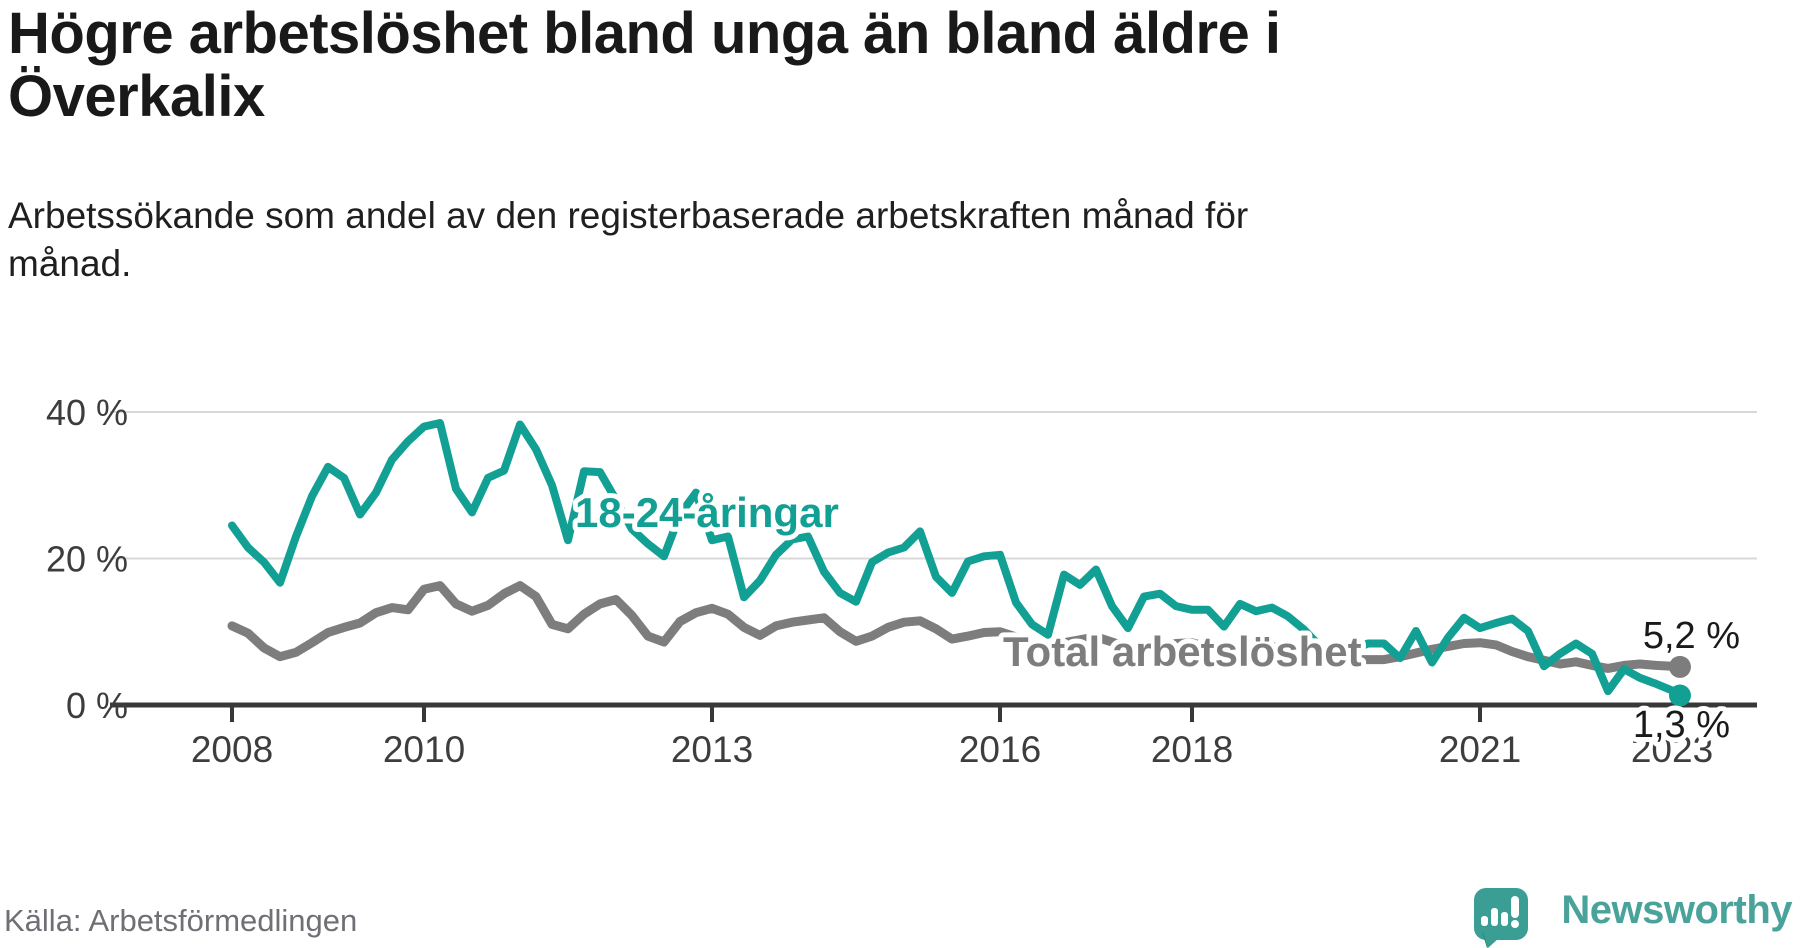 This screenshot has height=948, width=1800. What do you see at coordinates (1691, 636) in the screenshot?
I see `end-value-total: 5,2 %` at bounding box center [1691, 636].